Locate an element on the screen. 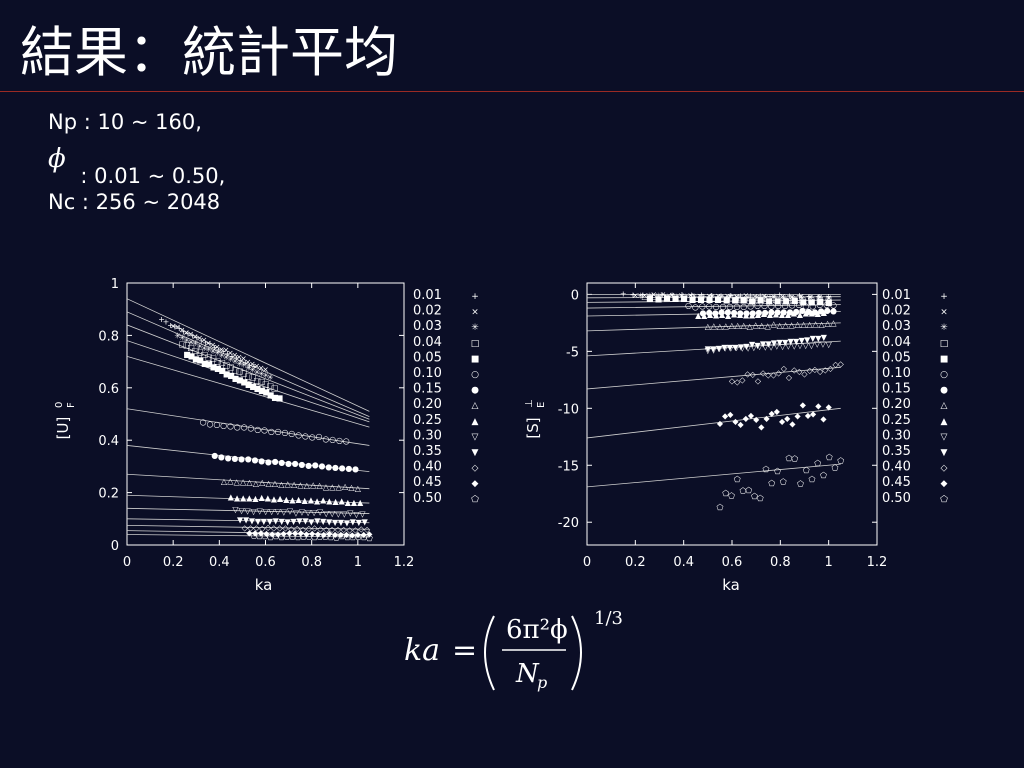 Image resolution: width=1024 pixels, height=768 pixels. x-tick-label: 0 is located at coordinates (127, 562).